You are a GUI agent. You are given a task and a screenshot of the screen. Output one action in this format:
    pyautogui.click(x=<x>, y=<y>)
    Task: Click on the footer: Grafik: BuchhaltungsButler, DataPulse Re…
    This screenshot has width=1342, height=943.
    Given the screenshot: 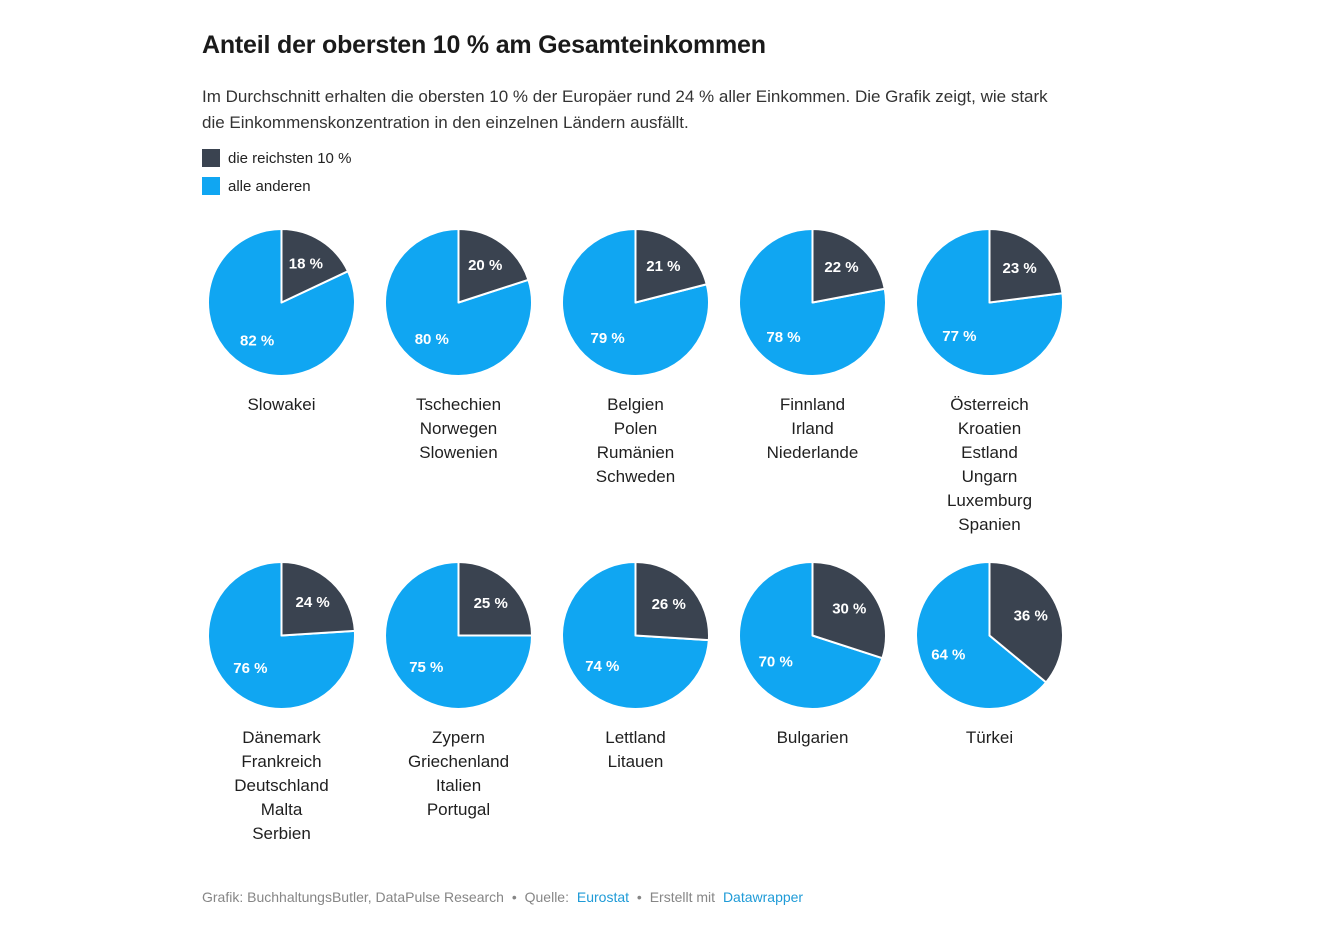 What is the action you would take?
    pyautogui.click(x=504, y=897)
    